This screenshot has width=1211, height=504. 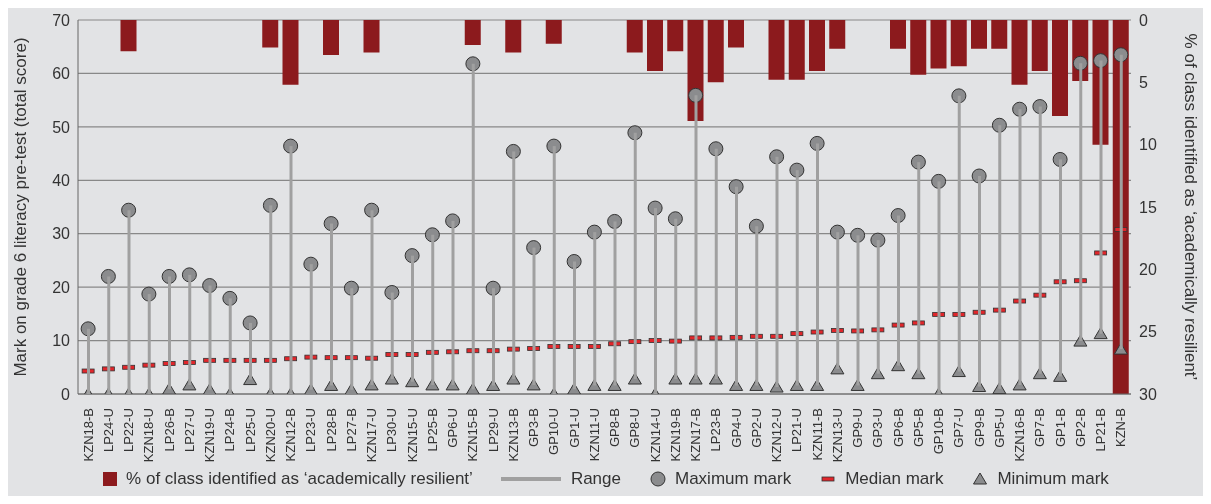 I want to click on y2-tick-label: 20, so click(x=1148, y=270).